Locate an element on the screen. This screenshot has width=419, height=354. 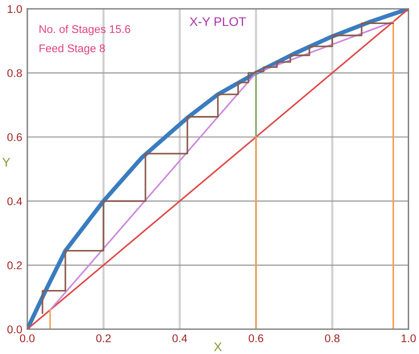
x-tick-label: 0.4 is located at coordinates (180, 338).